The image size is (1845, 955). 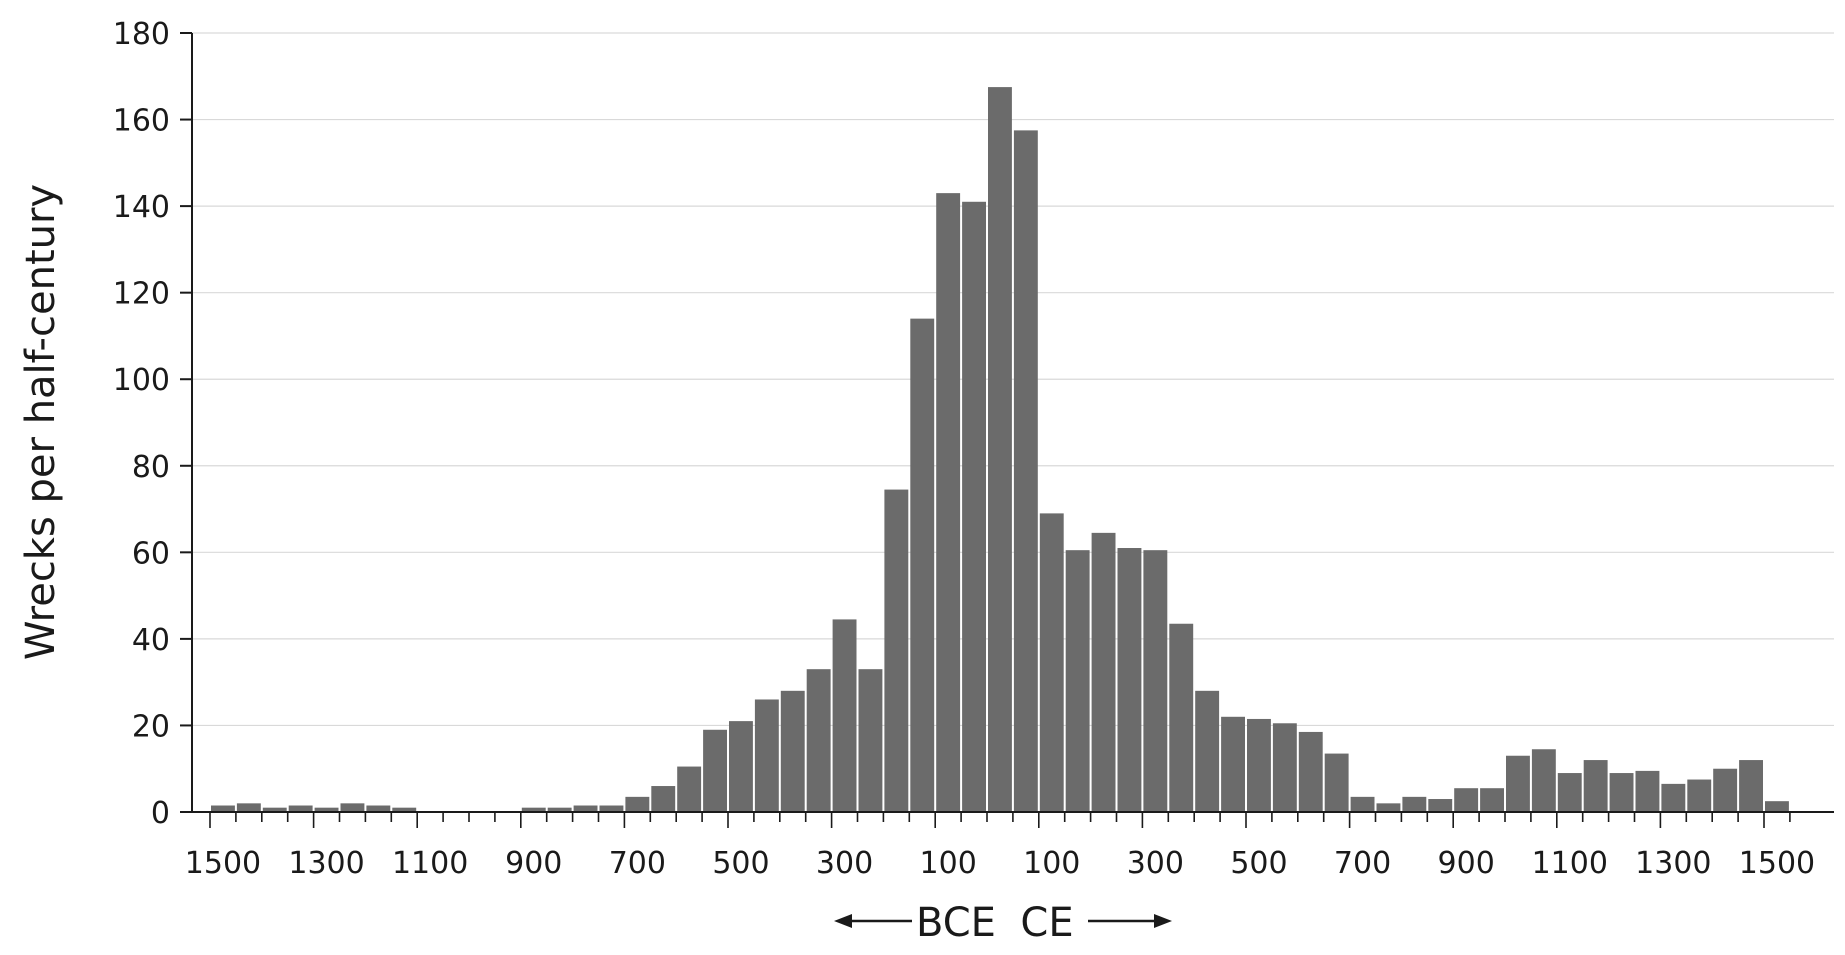 I want to click on y-tick-label: 180, so click(x=141, y=34).